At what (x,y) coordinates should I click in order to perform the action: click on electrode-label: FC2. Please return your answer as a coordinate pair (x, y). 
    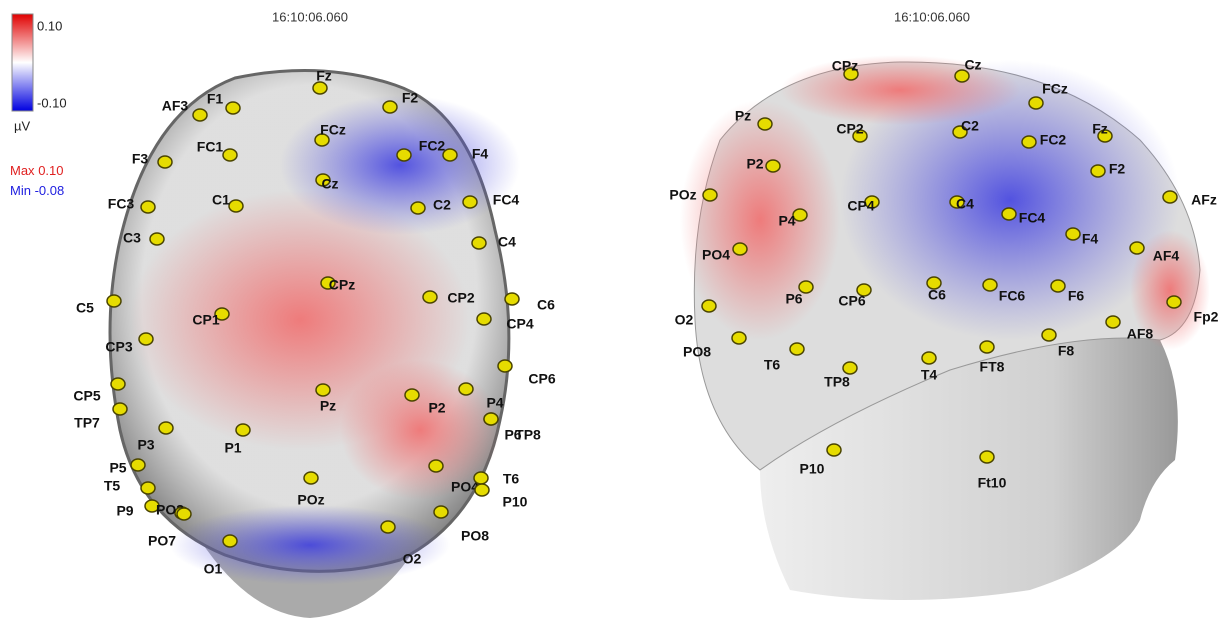
    Looking at the image, I should click on (1053, 140).